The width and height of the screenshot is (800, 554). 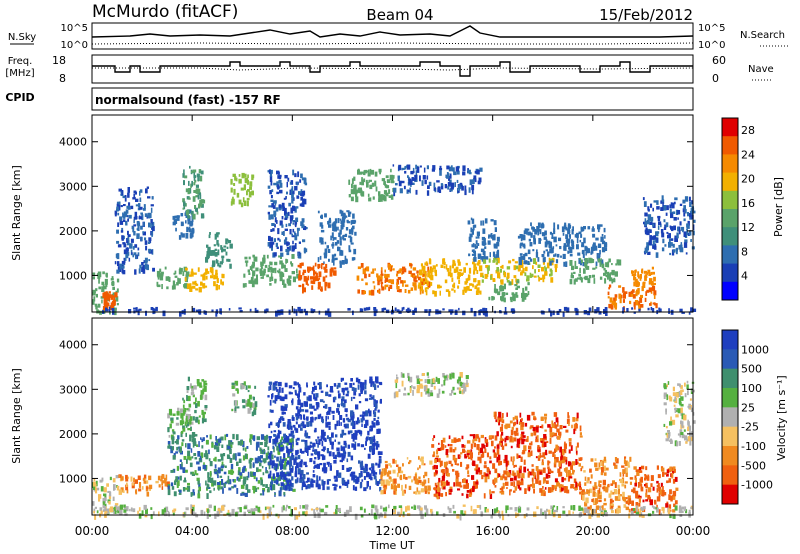 What do you see at coordinates (165, 12) in the screenshot?
I see `station-title: McMurdo (fitACF)` at bounding box center [165, 12].